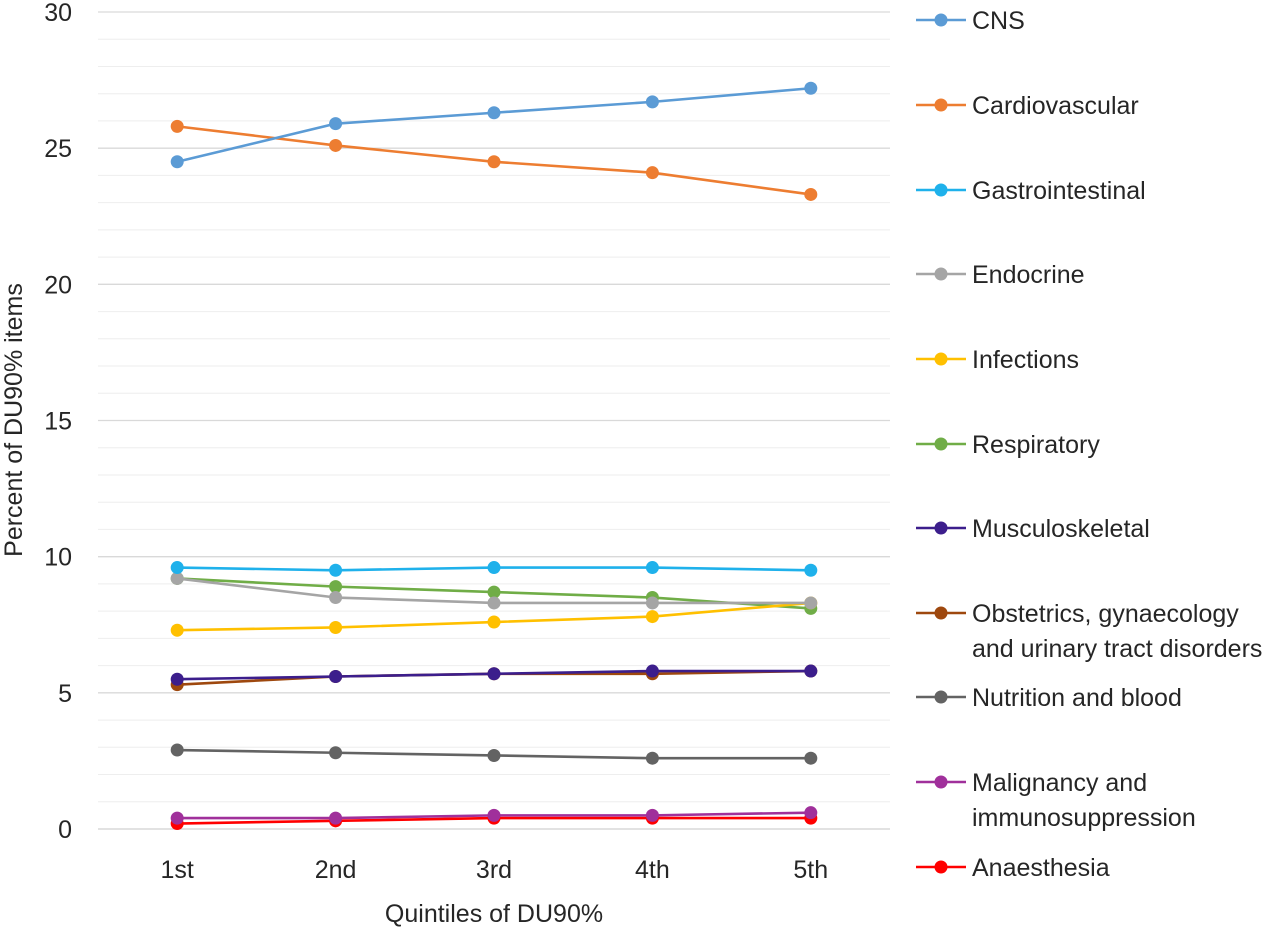 This screenshot has height=933, width=1280. I want to click on series-gastrointestinal, so click(494, 569).